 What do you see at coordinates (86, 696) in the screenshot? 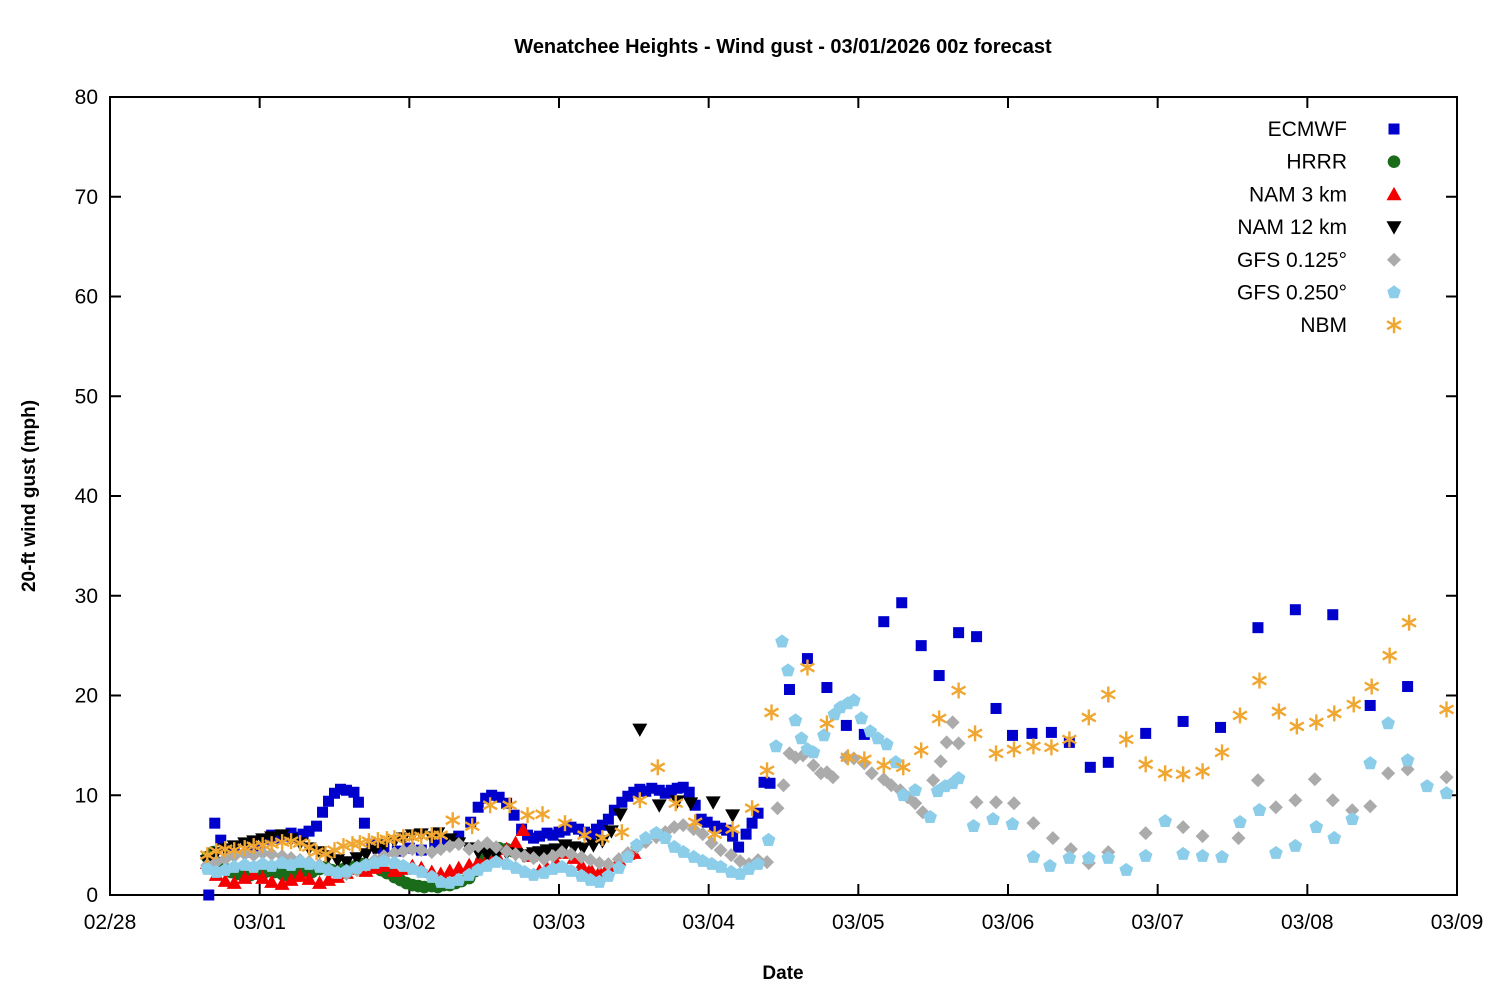
I see `y-tick-label: 20` at bounding box center [86, 696].